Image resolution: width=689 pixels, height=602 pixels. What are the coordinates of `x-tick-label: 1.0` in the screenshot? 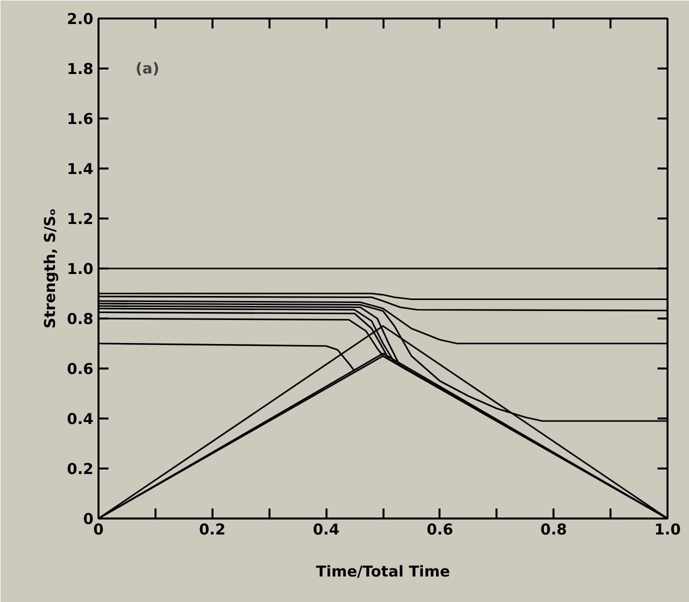 It's located at (667, 529).